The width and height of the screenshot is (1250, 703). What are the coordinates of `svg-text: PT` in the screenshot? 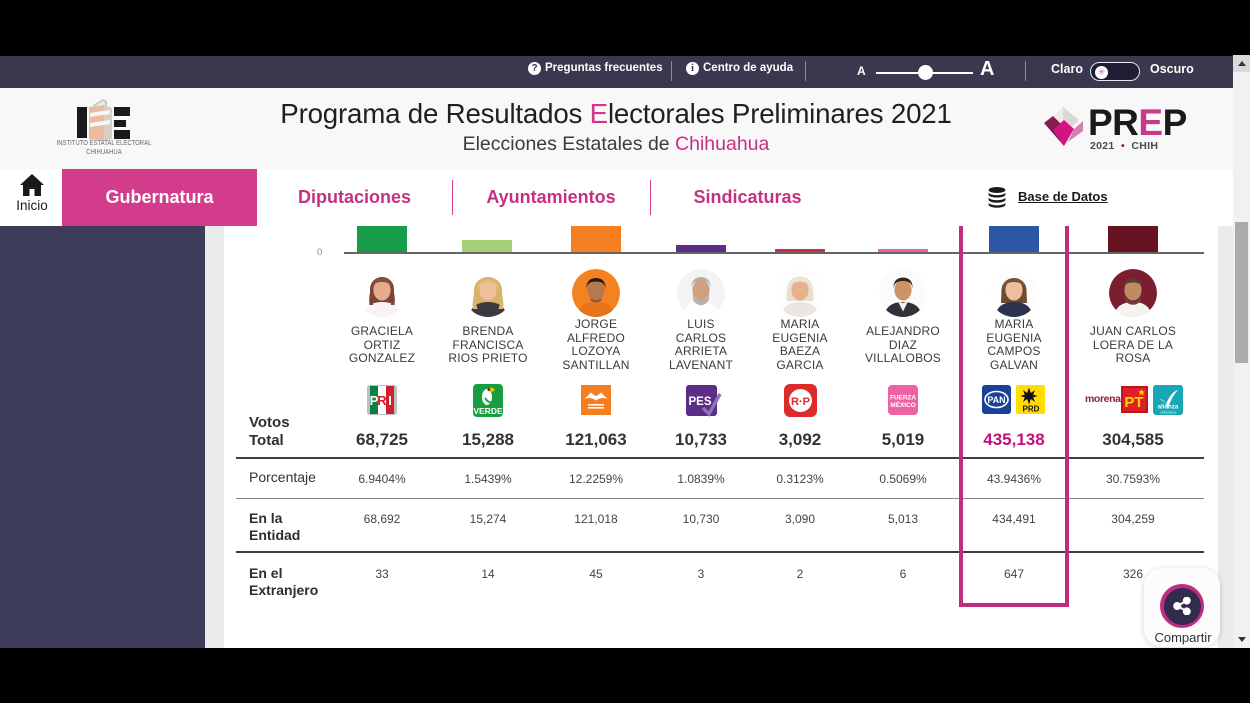 It's located at (1133, 402).